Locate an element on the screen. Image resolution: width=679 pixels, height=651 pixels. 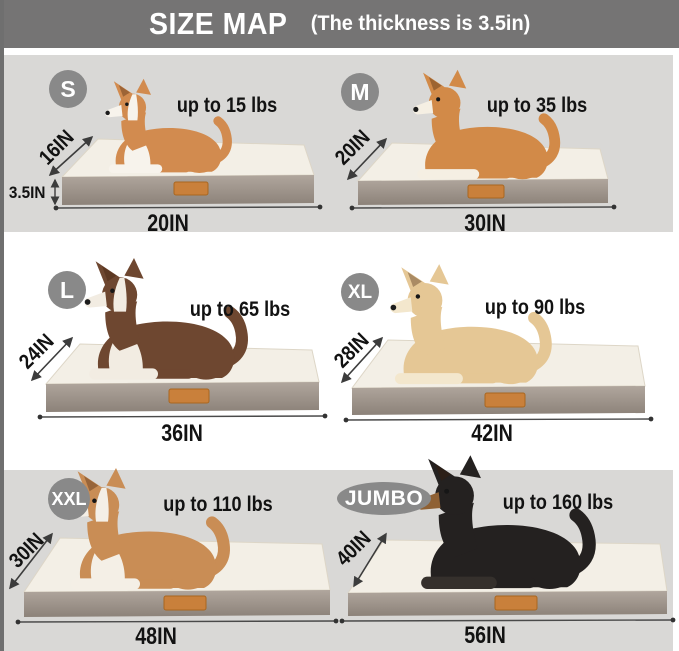
shiba-inu-dog-illustration is located at coordinates (484, 124).